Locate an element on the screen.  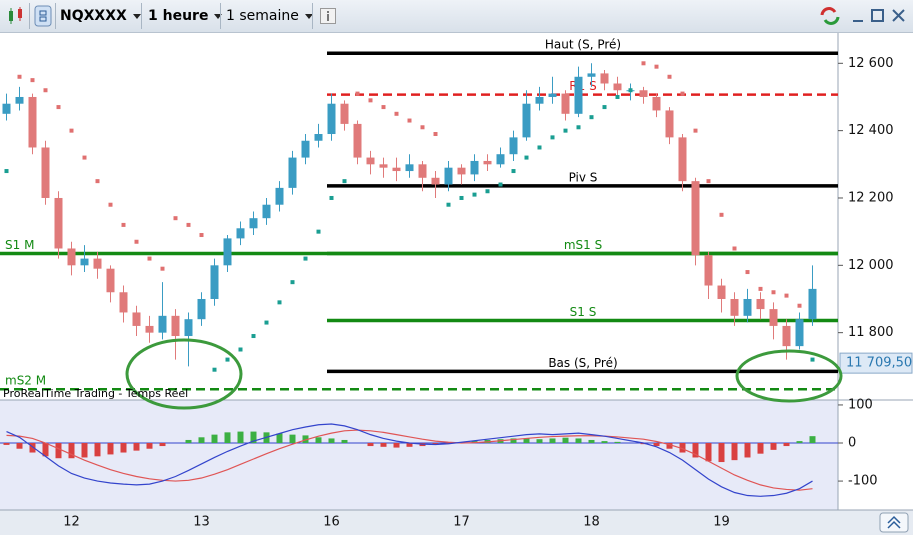
last-price-box is located at coordinates (876, 363).